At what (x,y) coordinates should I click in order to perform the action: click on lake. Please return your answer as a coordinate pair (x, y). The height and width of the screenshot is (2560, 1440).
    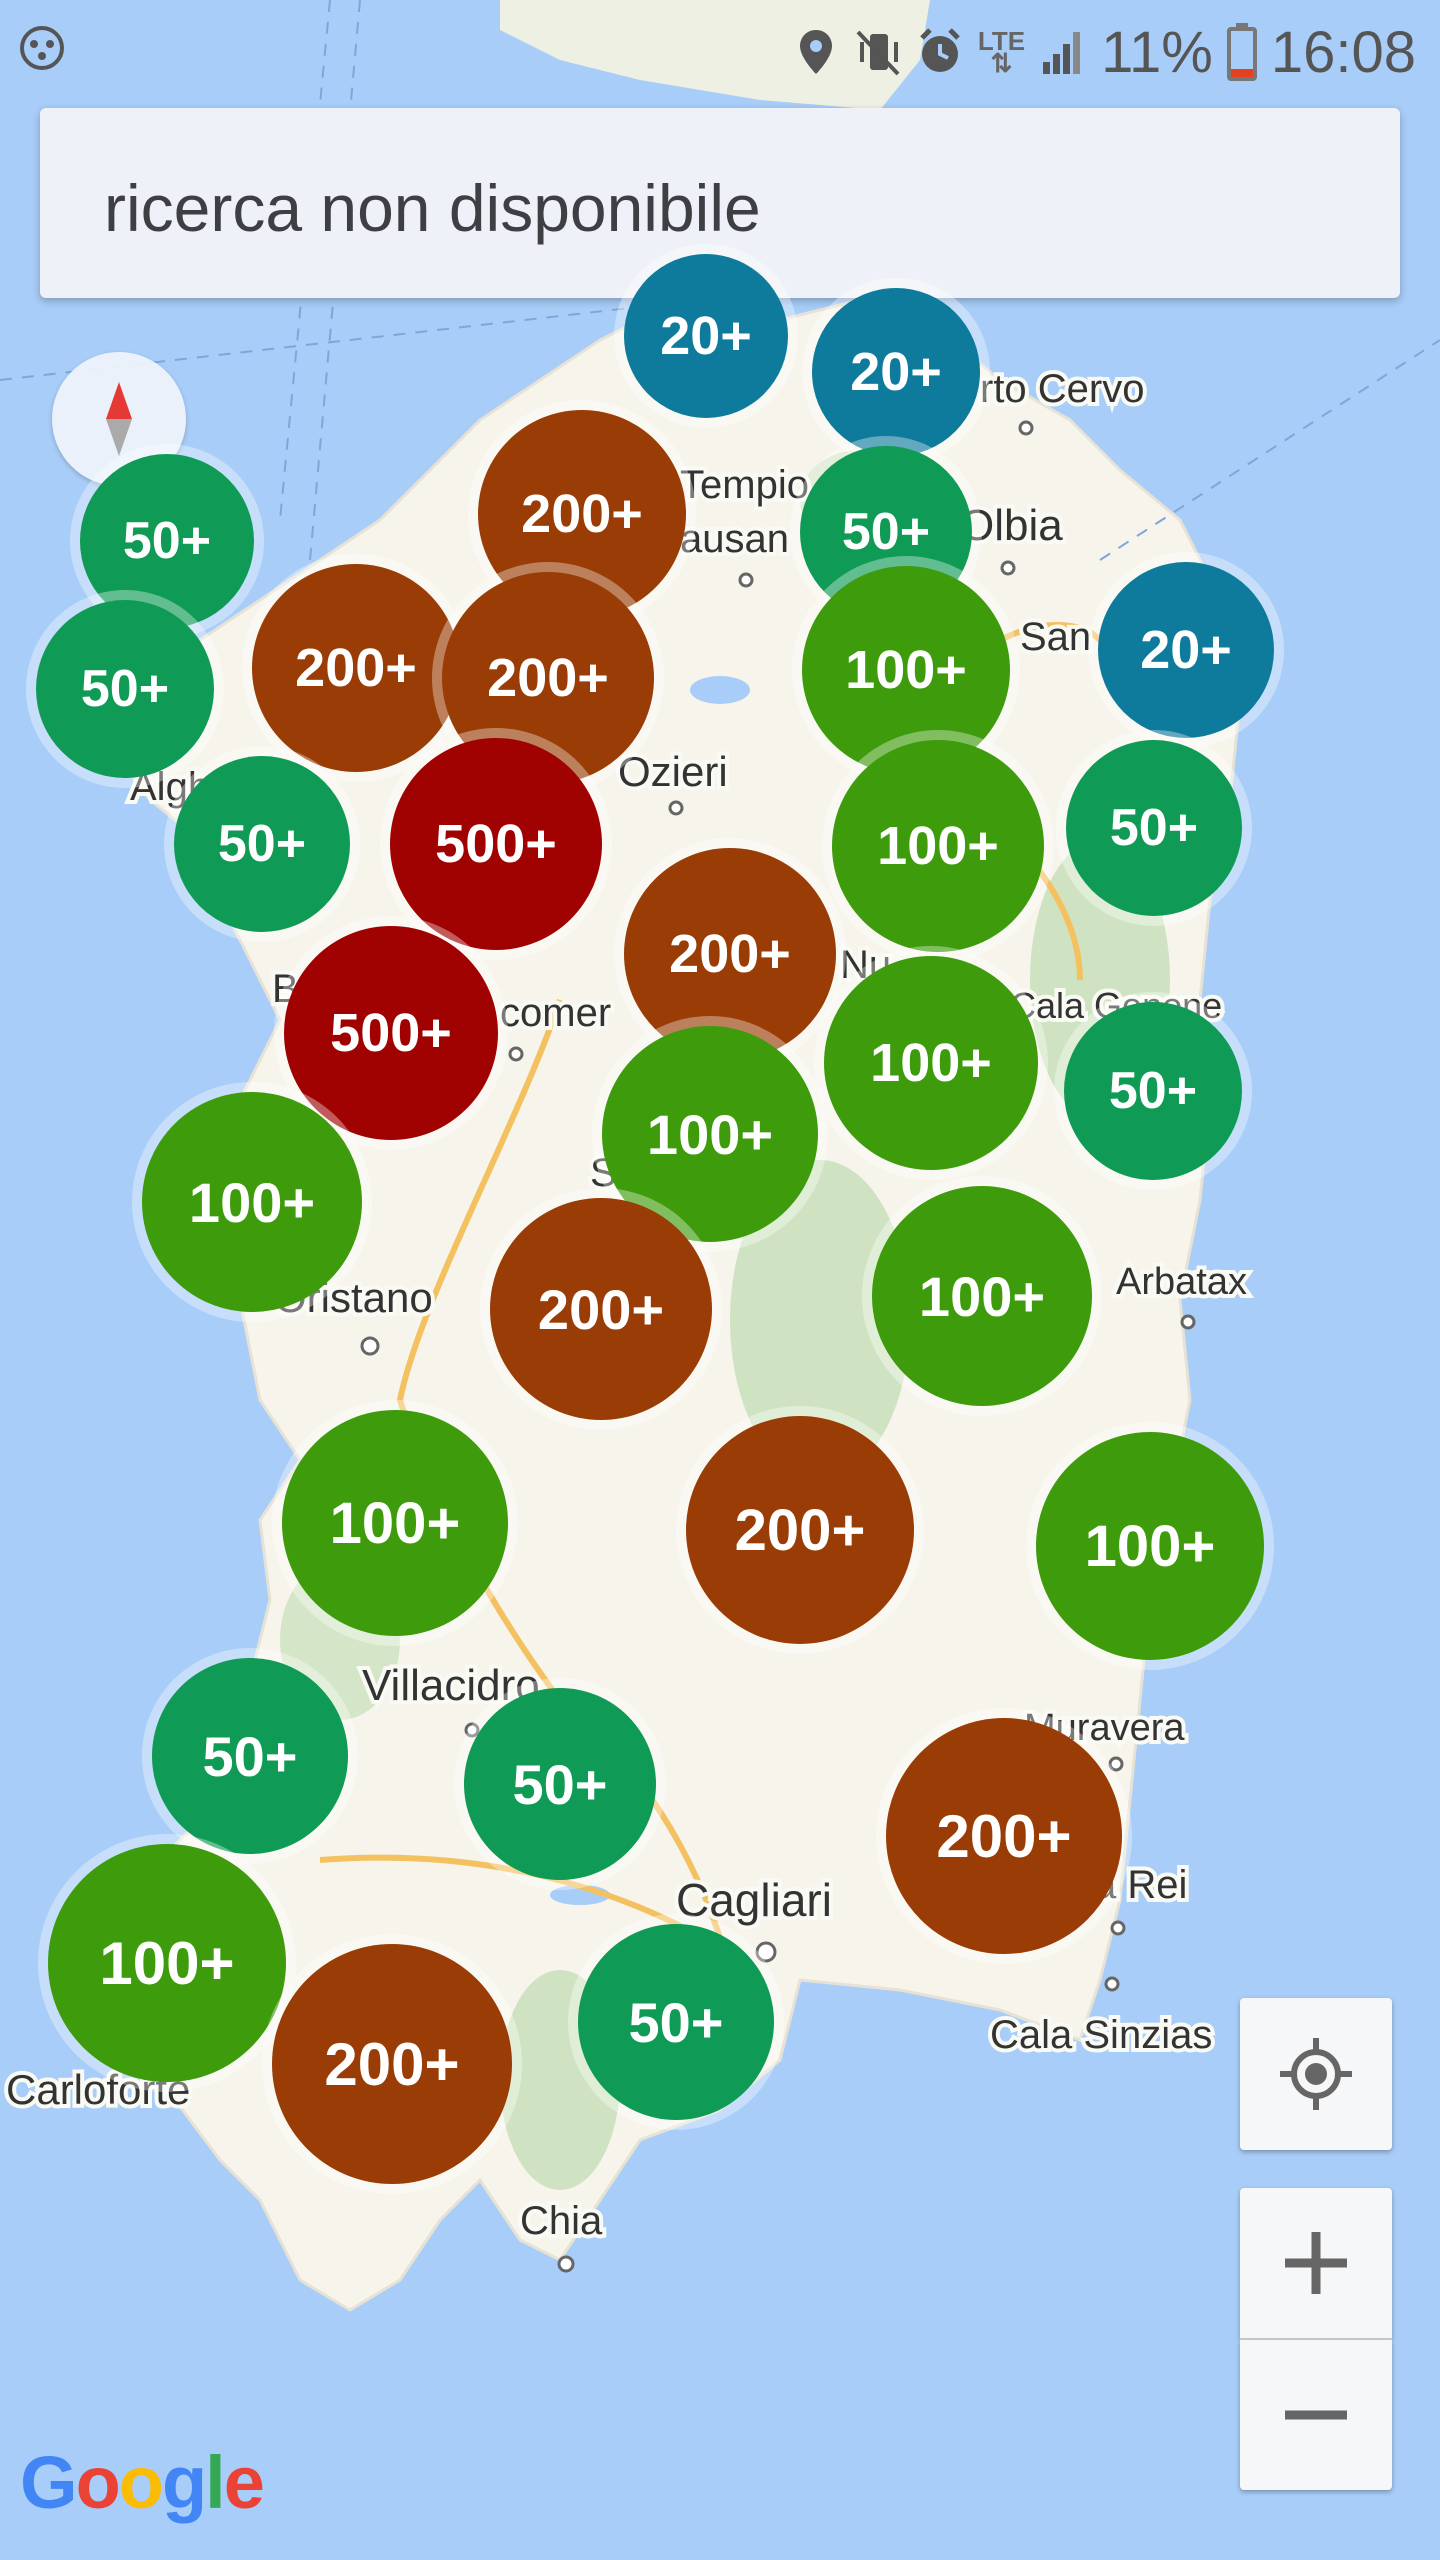
    Looking at the image, I should click on (720, 690).